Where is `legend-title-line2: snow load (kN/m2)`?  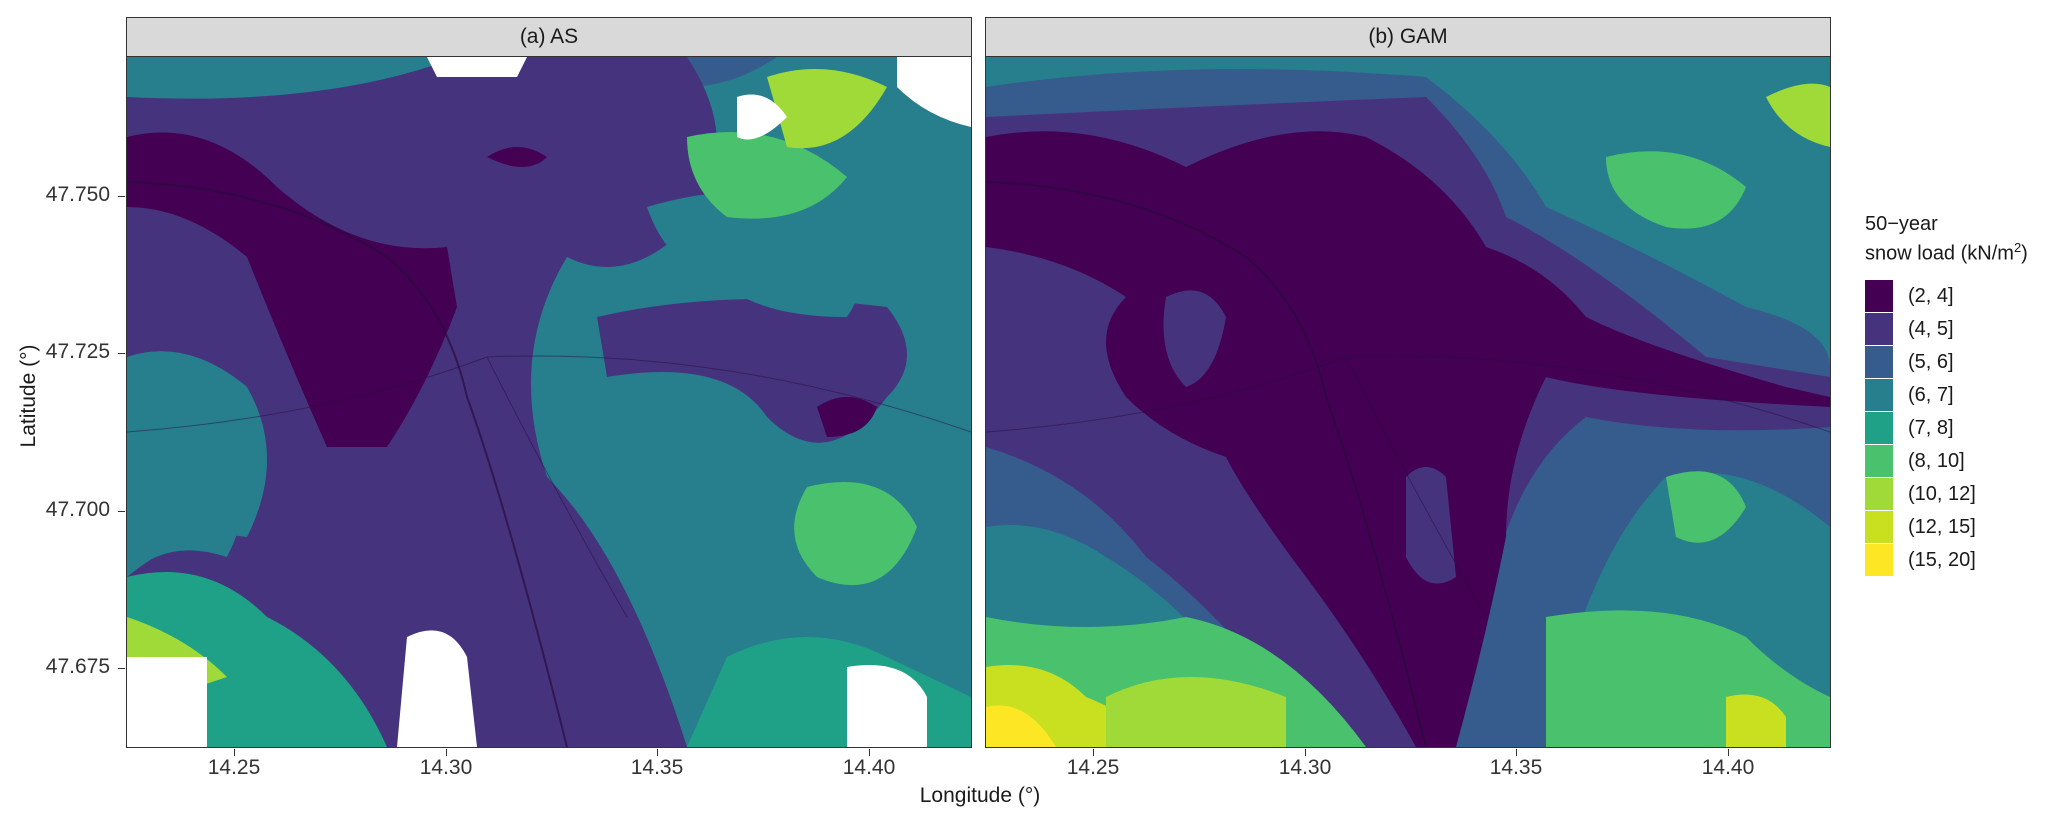
legend-title-line2: snow load (kN/m2) is located at coordinates (1946, 251).